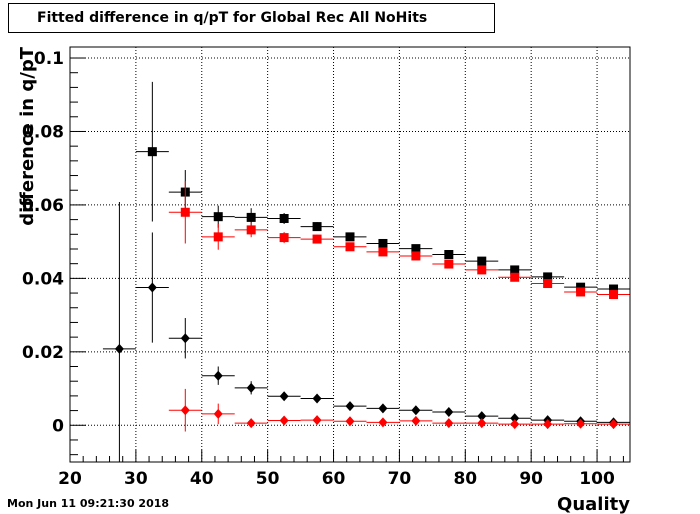 Image resolution: width=700 pixels, height=514 pixels. I want to click on timestamp: Mon Jun 11 09:21:30 2018, so click(88, 503).